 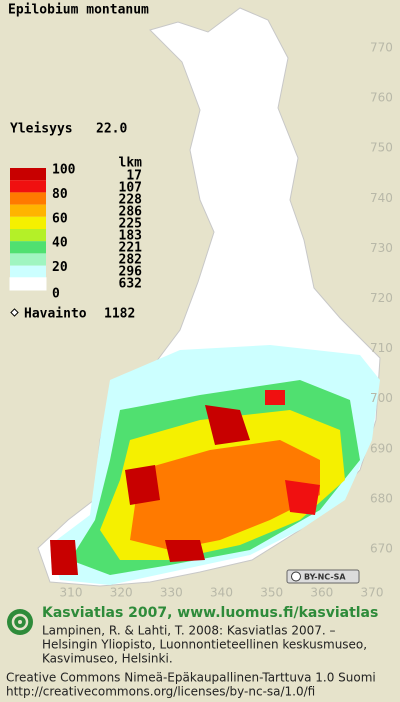 I want to click on count-value: 228, so click(x=131, y=200).